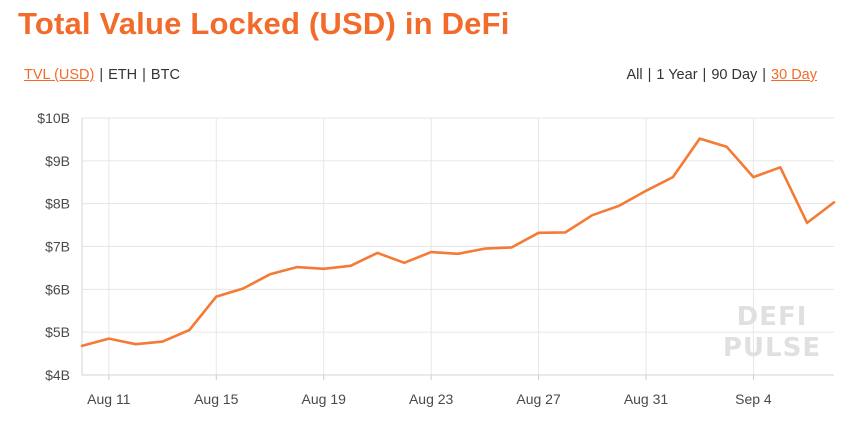  I want to click on tvl-usd-option: TVL (USD), so click(59, 75).